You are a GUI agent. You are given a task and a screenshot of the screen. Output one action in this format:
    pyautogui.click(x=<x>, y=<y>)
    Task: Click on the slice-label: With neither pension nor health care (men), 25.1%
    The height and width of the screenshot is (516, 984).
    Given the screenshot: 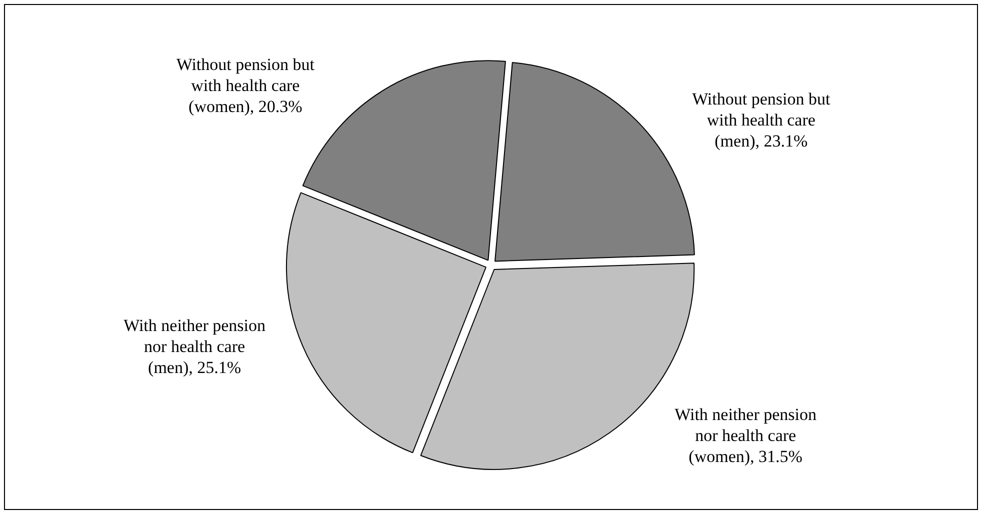 What is the action you would take?
    pyautogui.click(x=195, y=347)
    